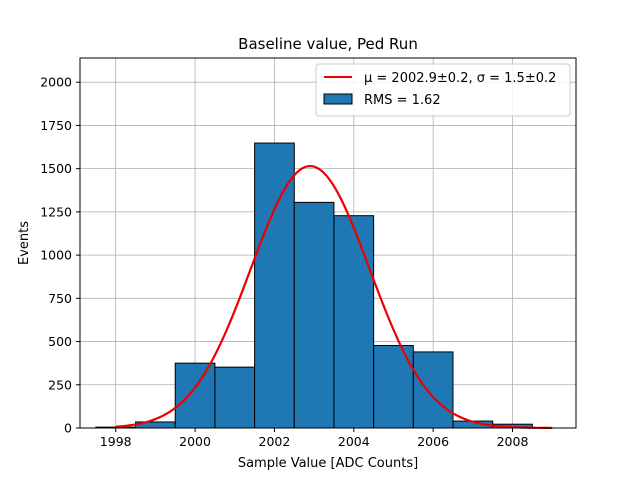 This screenshot has width=640, height=480. I want to click on y-axis-ticks: 0 250 500 750 1000 1250 1500 1750 2000, so click(60, 255).